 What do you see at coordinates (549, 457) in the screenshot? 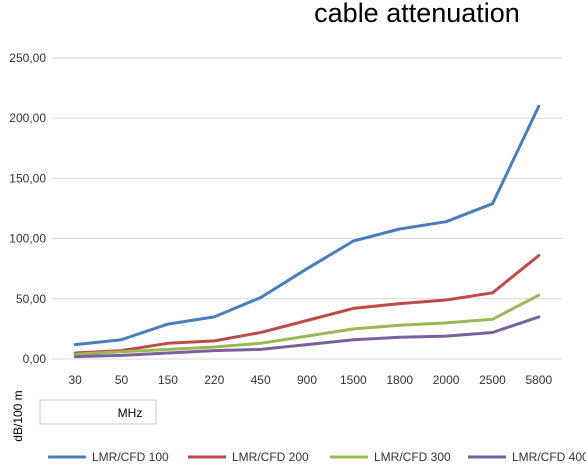
I see `legend-label: LMR/CFD 400` at bounding box center [549, 457].